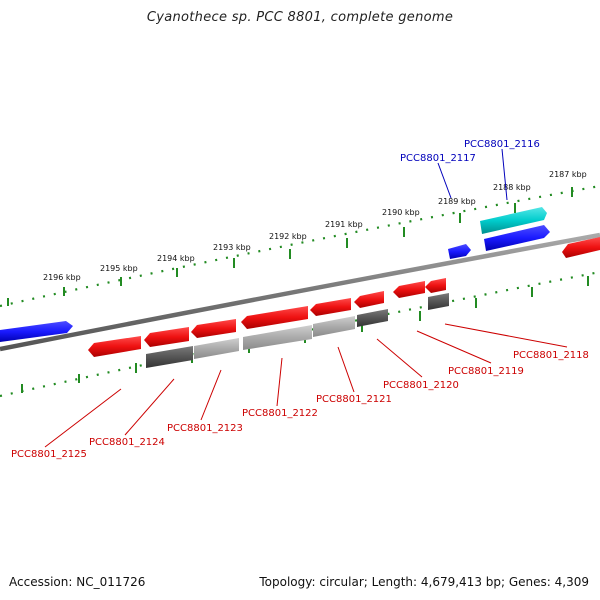 Image resolution: width=600 pixels, height=600 pixels. What do you see at coordinates (438, 158) in the screenshot?
I see `gene-label: PCC8801_2117` at bounding box center [438, 158].